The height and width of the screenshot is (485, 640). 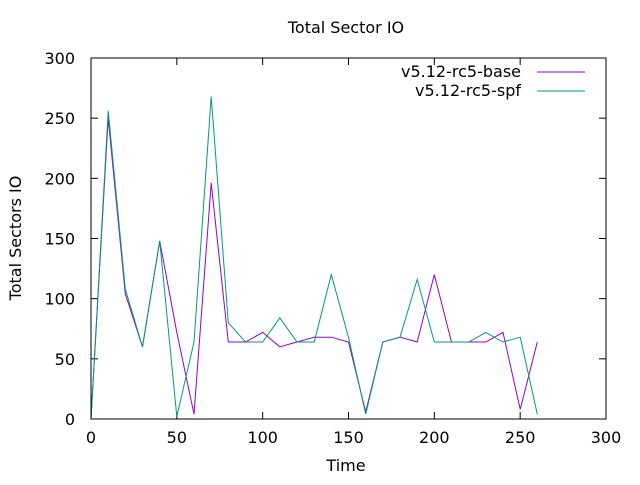 I want to click on x-tick-label: 200, so click(x=434, y=437).